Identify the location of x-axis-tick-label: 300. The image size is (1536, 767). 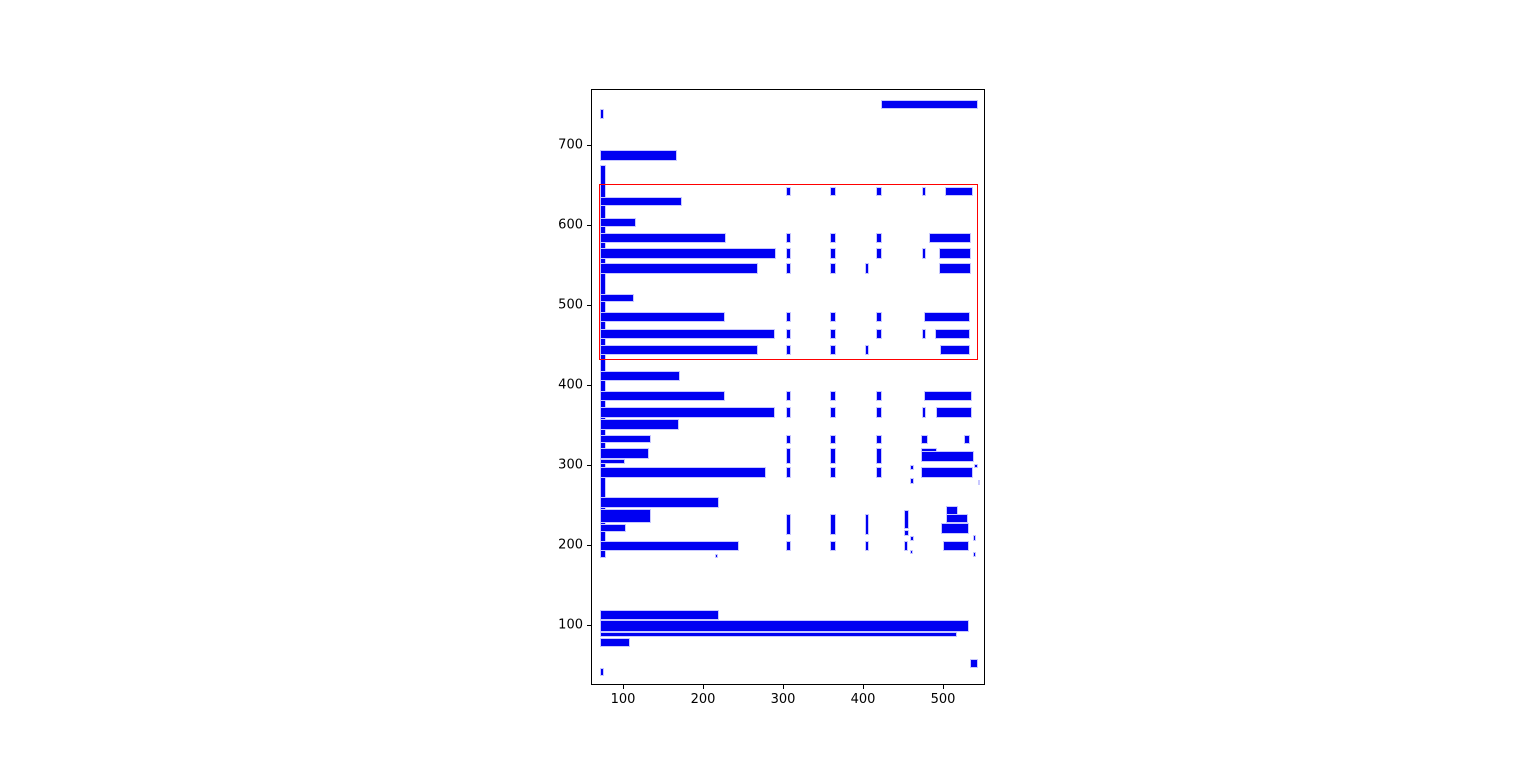
(783, 699).